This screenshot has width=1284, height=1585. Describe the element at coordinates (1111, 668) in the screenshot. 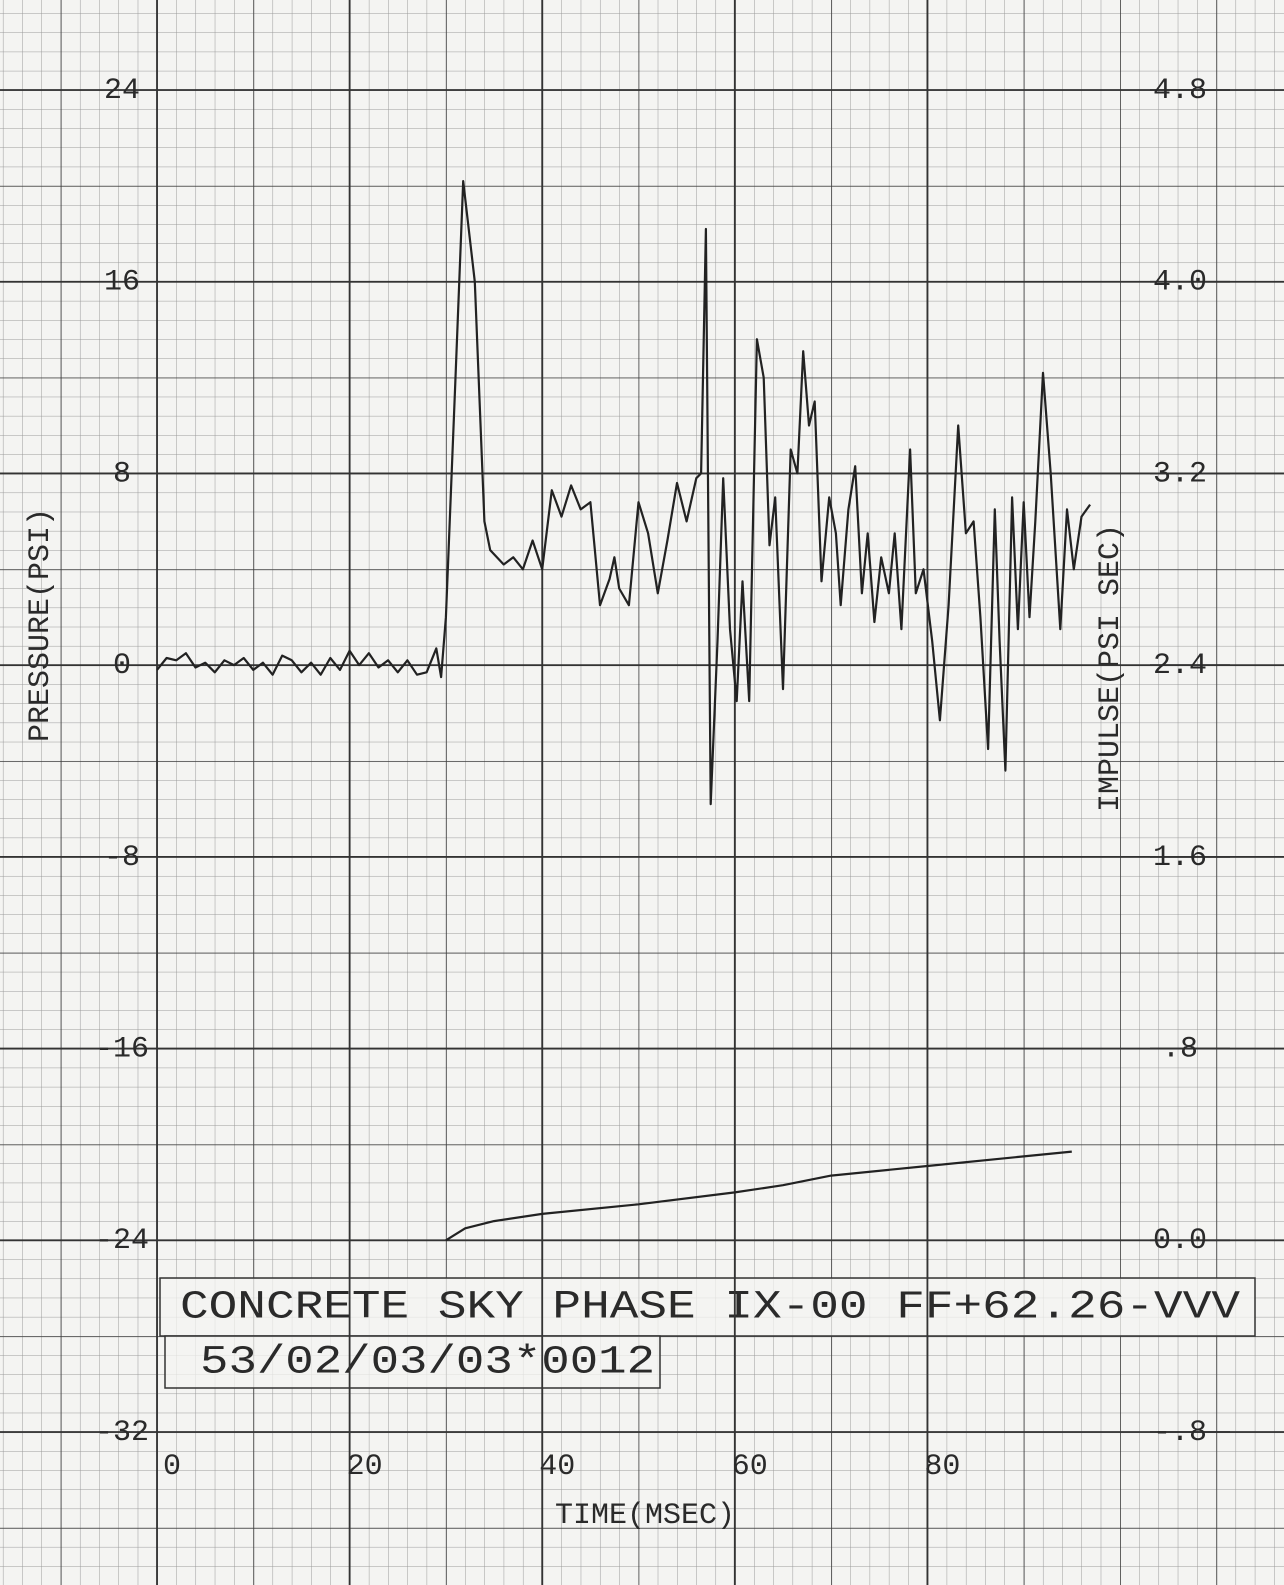

I see `y2-axis-title: IMPULSE(PSI SEC)` at that location.